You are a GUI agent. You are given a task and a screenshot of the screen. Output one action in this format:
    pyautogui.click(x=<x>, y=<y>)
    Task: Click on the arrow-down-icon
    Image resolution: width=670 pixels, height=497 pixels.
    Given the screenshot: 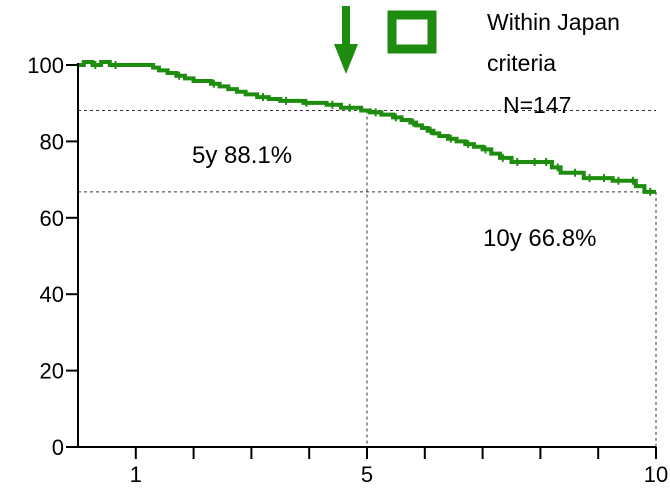 What is the action you would take?
    pyautogui.click(x=346, y=40)
    